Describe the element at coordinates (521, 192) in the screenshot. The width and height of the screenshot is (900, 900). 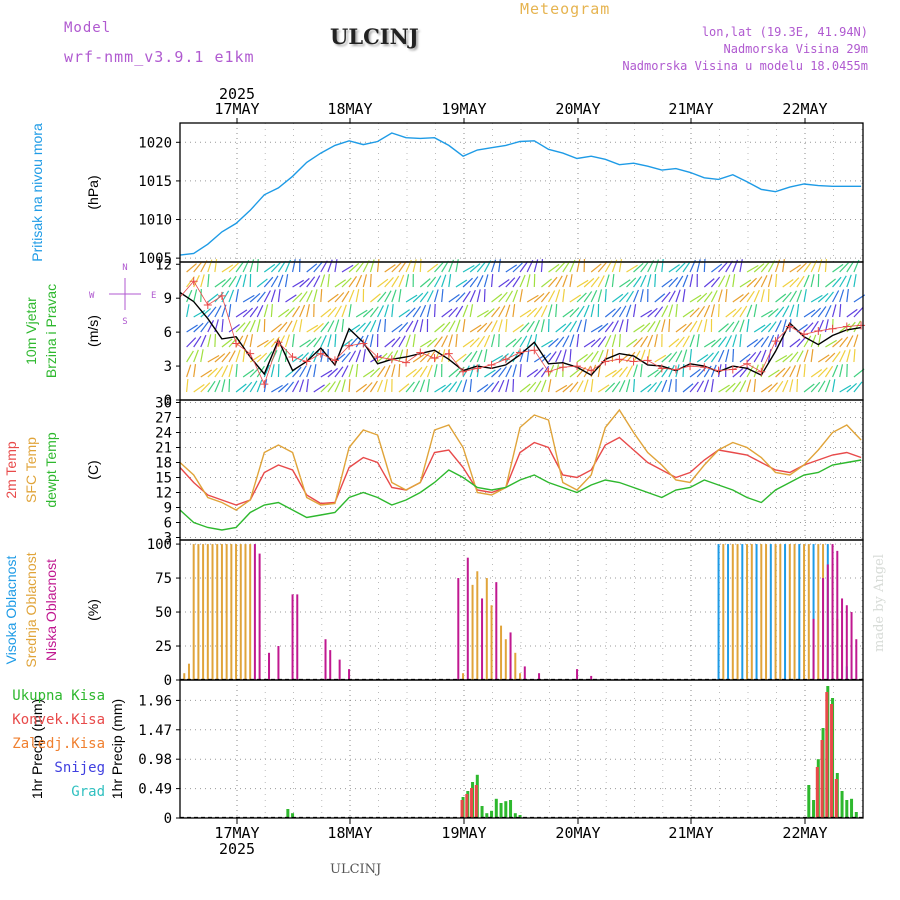
I see `panel-frame` at that location.